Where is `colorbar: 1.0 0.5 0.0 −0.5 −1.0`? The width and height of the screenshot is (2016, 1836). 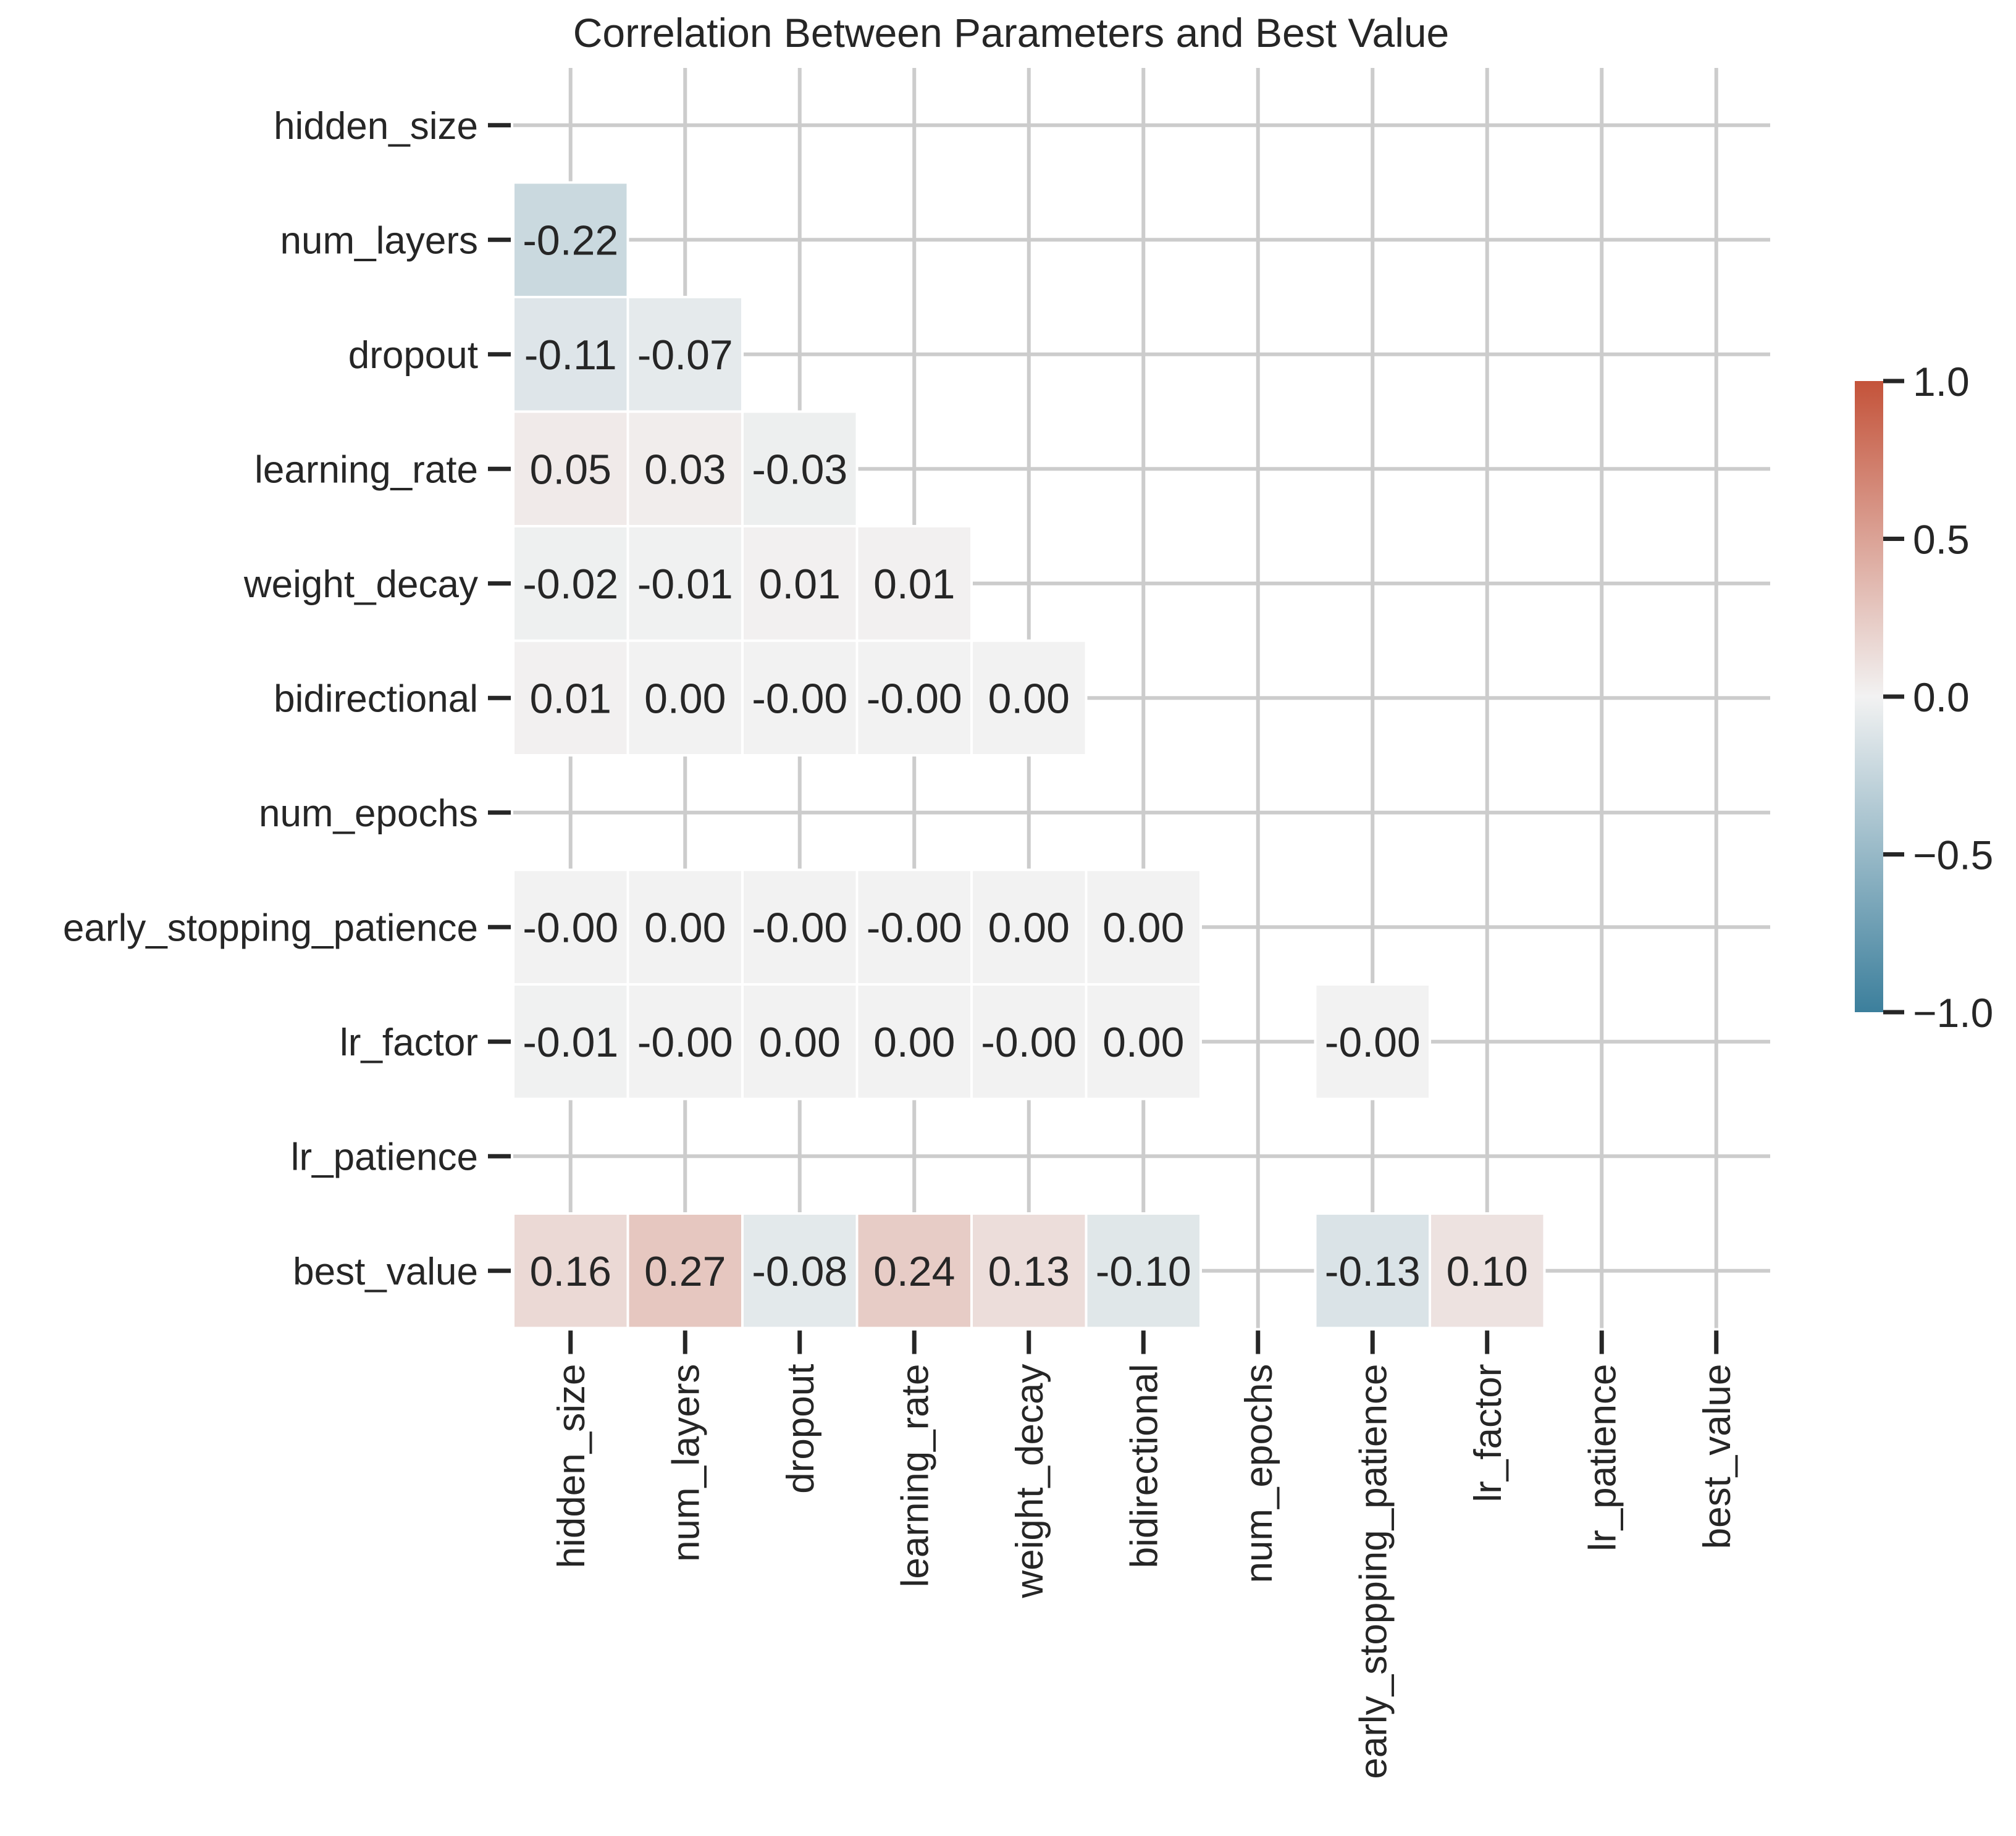 colorbar: 1.0 0.5 0.0 −0.5 −1.0 is located at coordinates (1924, 697).